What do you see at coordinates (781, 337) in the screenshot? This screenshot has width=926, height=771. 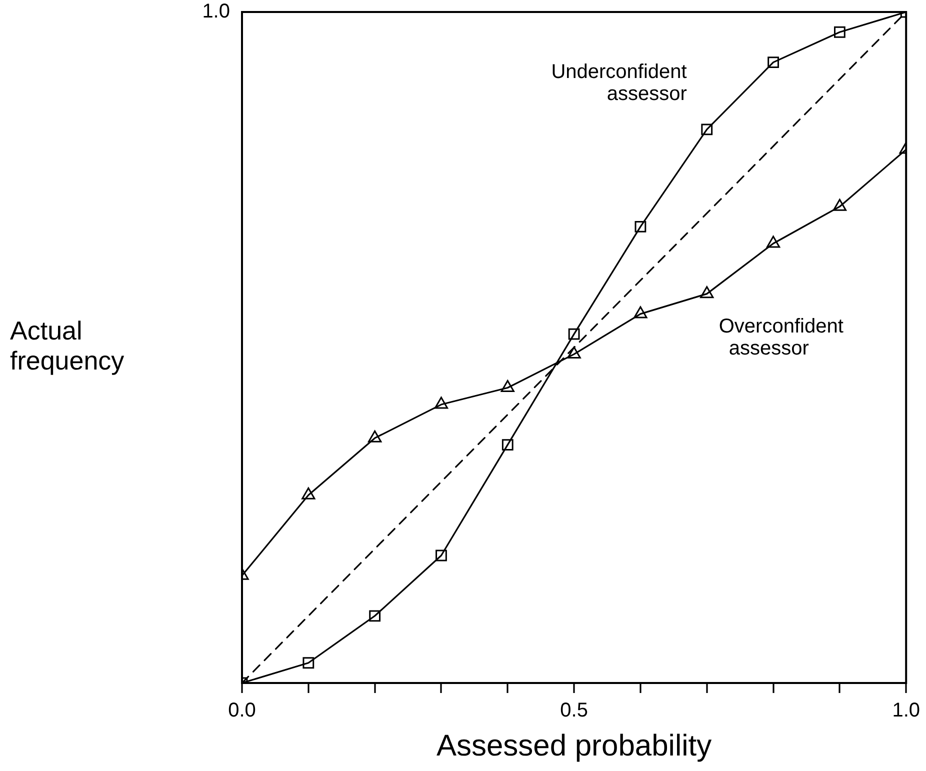 I see `series-label: Overconfident assessor` at bounding box center [781, 337].